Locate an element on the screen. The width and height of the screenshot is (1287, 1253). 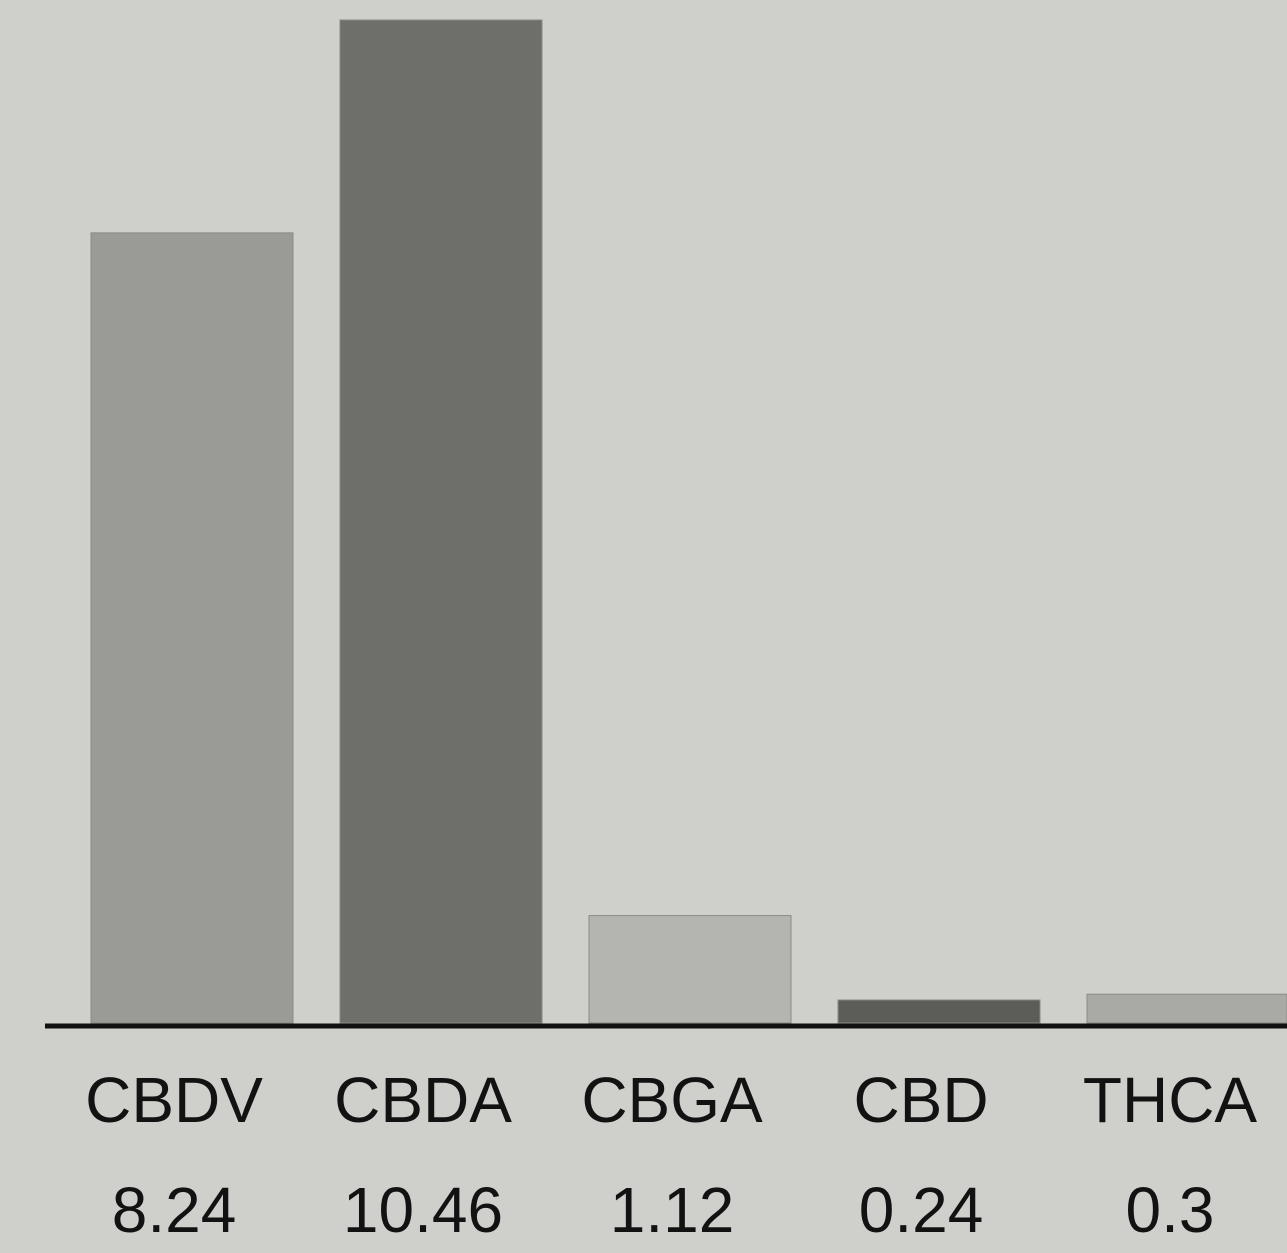
bar-cbda is located at coordinates (441, 521).